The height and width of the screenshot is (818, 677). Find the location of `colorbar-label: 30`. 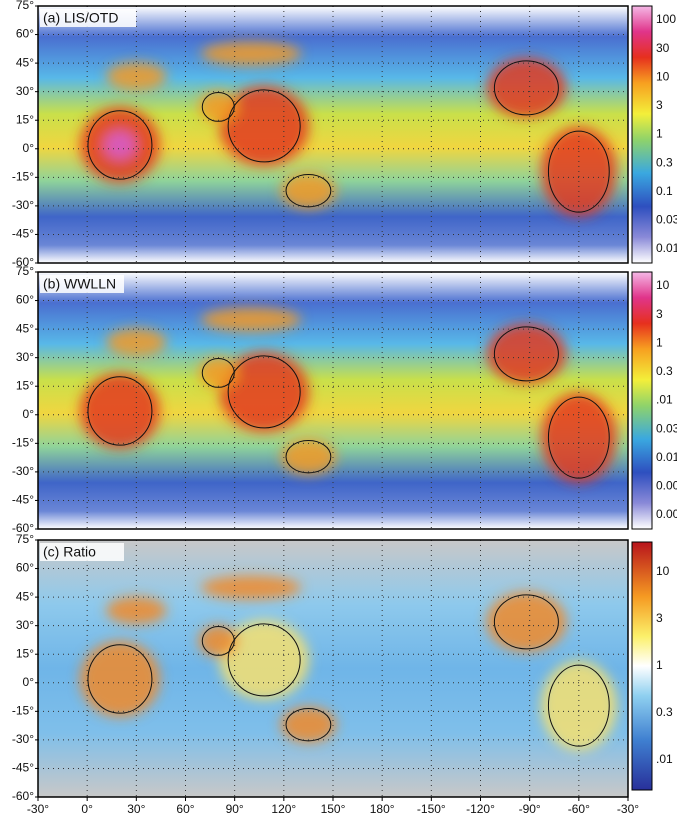

colorbar-label: 30 is located at coordinates (663, 48).